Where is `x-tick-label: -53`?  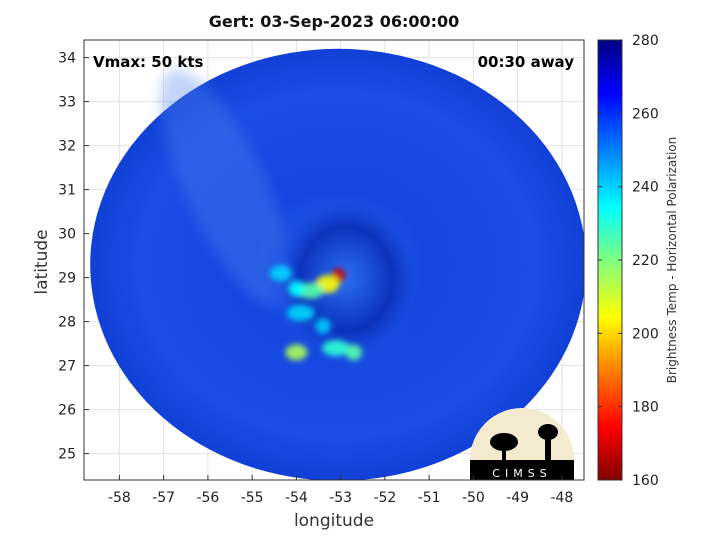 x-tick-label: -53 is located at coordinates (340, 498).